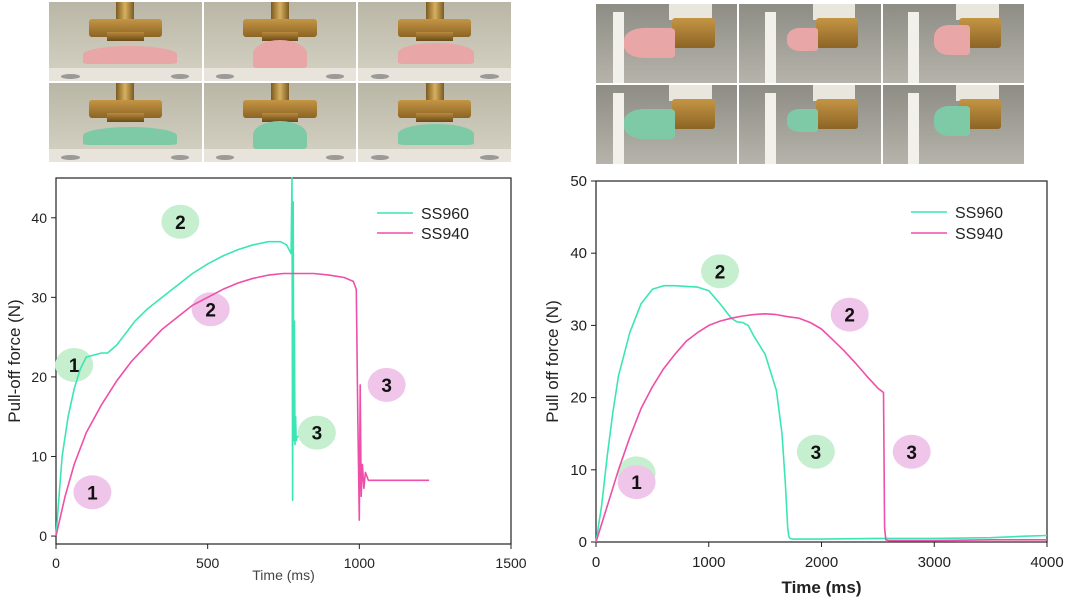 The image size is (1065, 601). Describe the element at coordinates (953, 43) in the screenshot. I see `photo-right-r1-c3` at that location.